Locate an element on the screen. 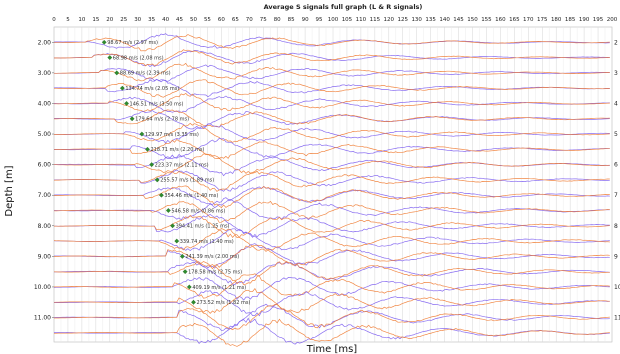 This screenshot has width=620, height=354. right-tick-label: 10 is located at coordinates (617, 287).